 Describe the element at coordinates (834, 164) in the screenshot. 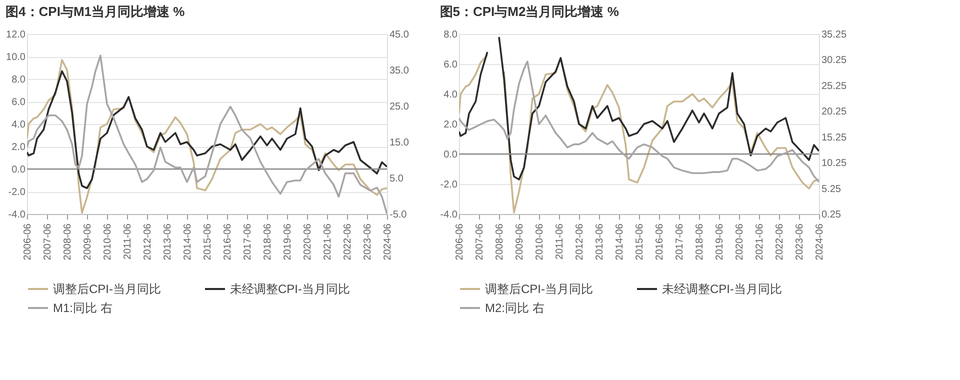

I see `y2-tick-label: 10.25` at that location.